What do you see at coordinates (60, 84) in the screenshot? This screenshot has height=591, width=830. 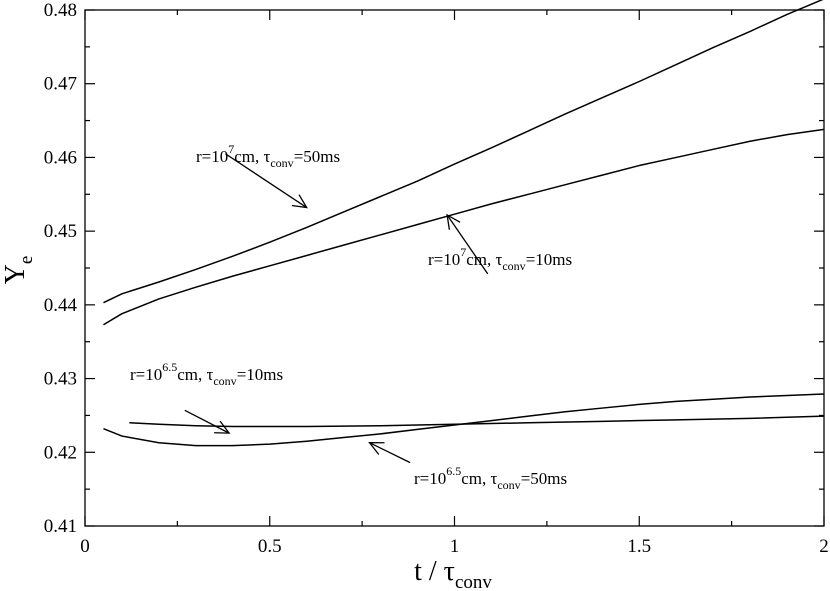 I see `y-tick-label: 0.47` at bounding box center [60, 84].